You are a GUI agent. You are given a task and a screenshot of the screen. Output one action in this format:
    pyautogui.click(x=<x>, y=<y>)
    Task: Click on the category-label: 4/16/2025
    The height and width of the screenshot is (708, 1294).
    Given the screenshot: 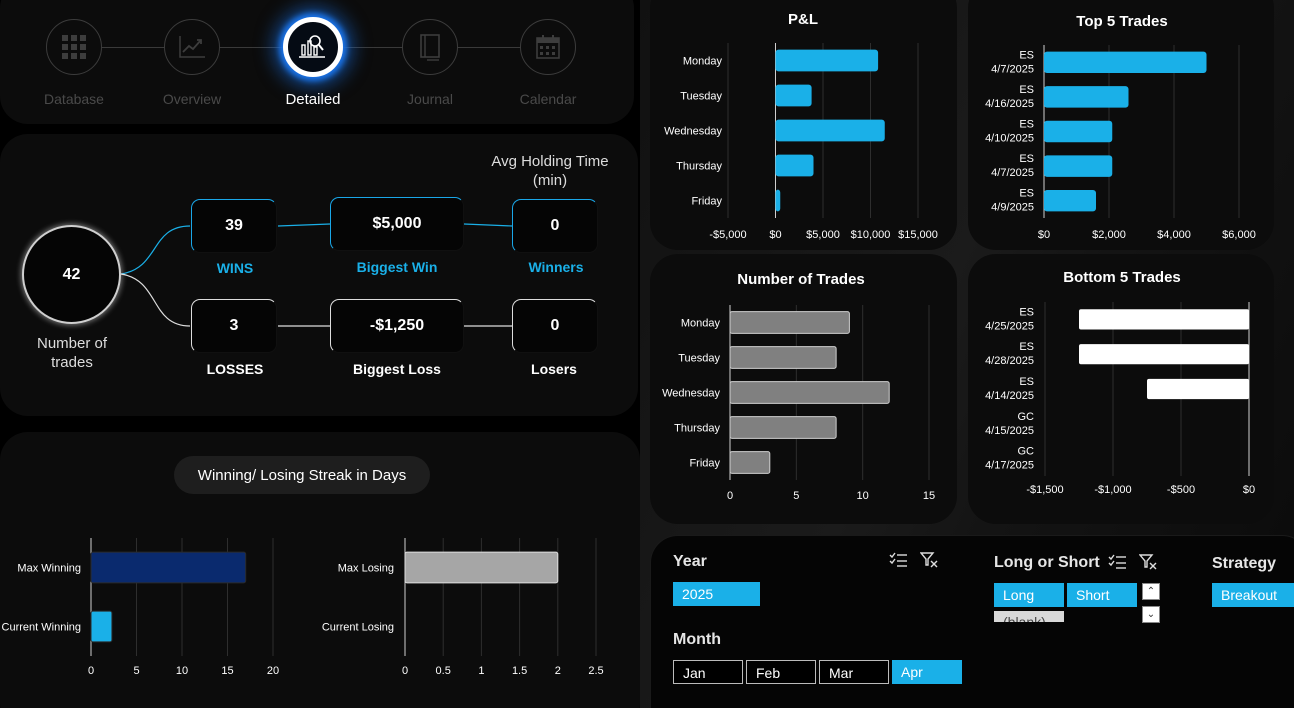 What is the action you would take?
    pyautogui.click(x=1009, y=104)
    